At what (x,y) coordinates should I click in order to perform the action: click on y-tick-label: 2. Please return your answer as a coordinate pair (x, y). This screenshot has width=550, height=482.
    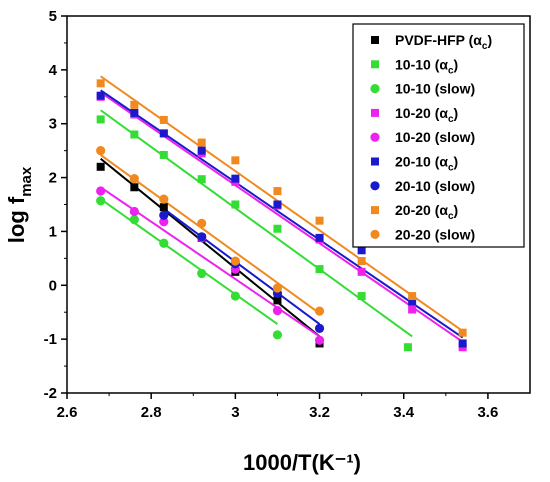
    Looking at the image, I should click on (53, 178).